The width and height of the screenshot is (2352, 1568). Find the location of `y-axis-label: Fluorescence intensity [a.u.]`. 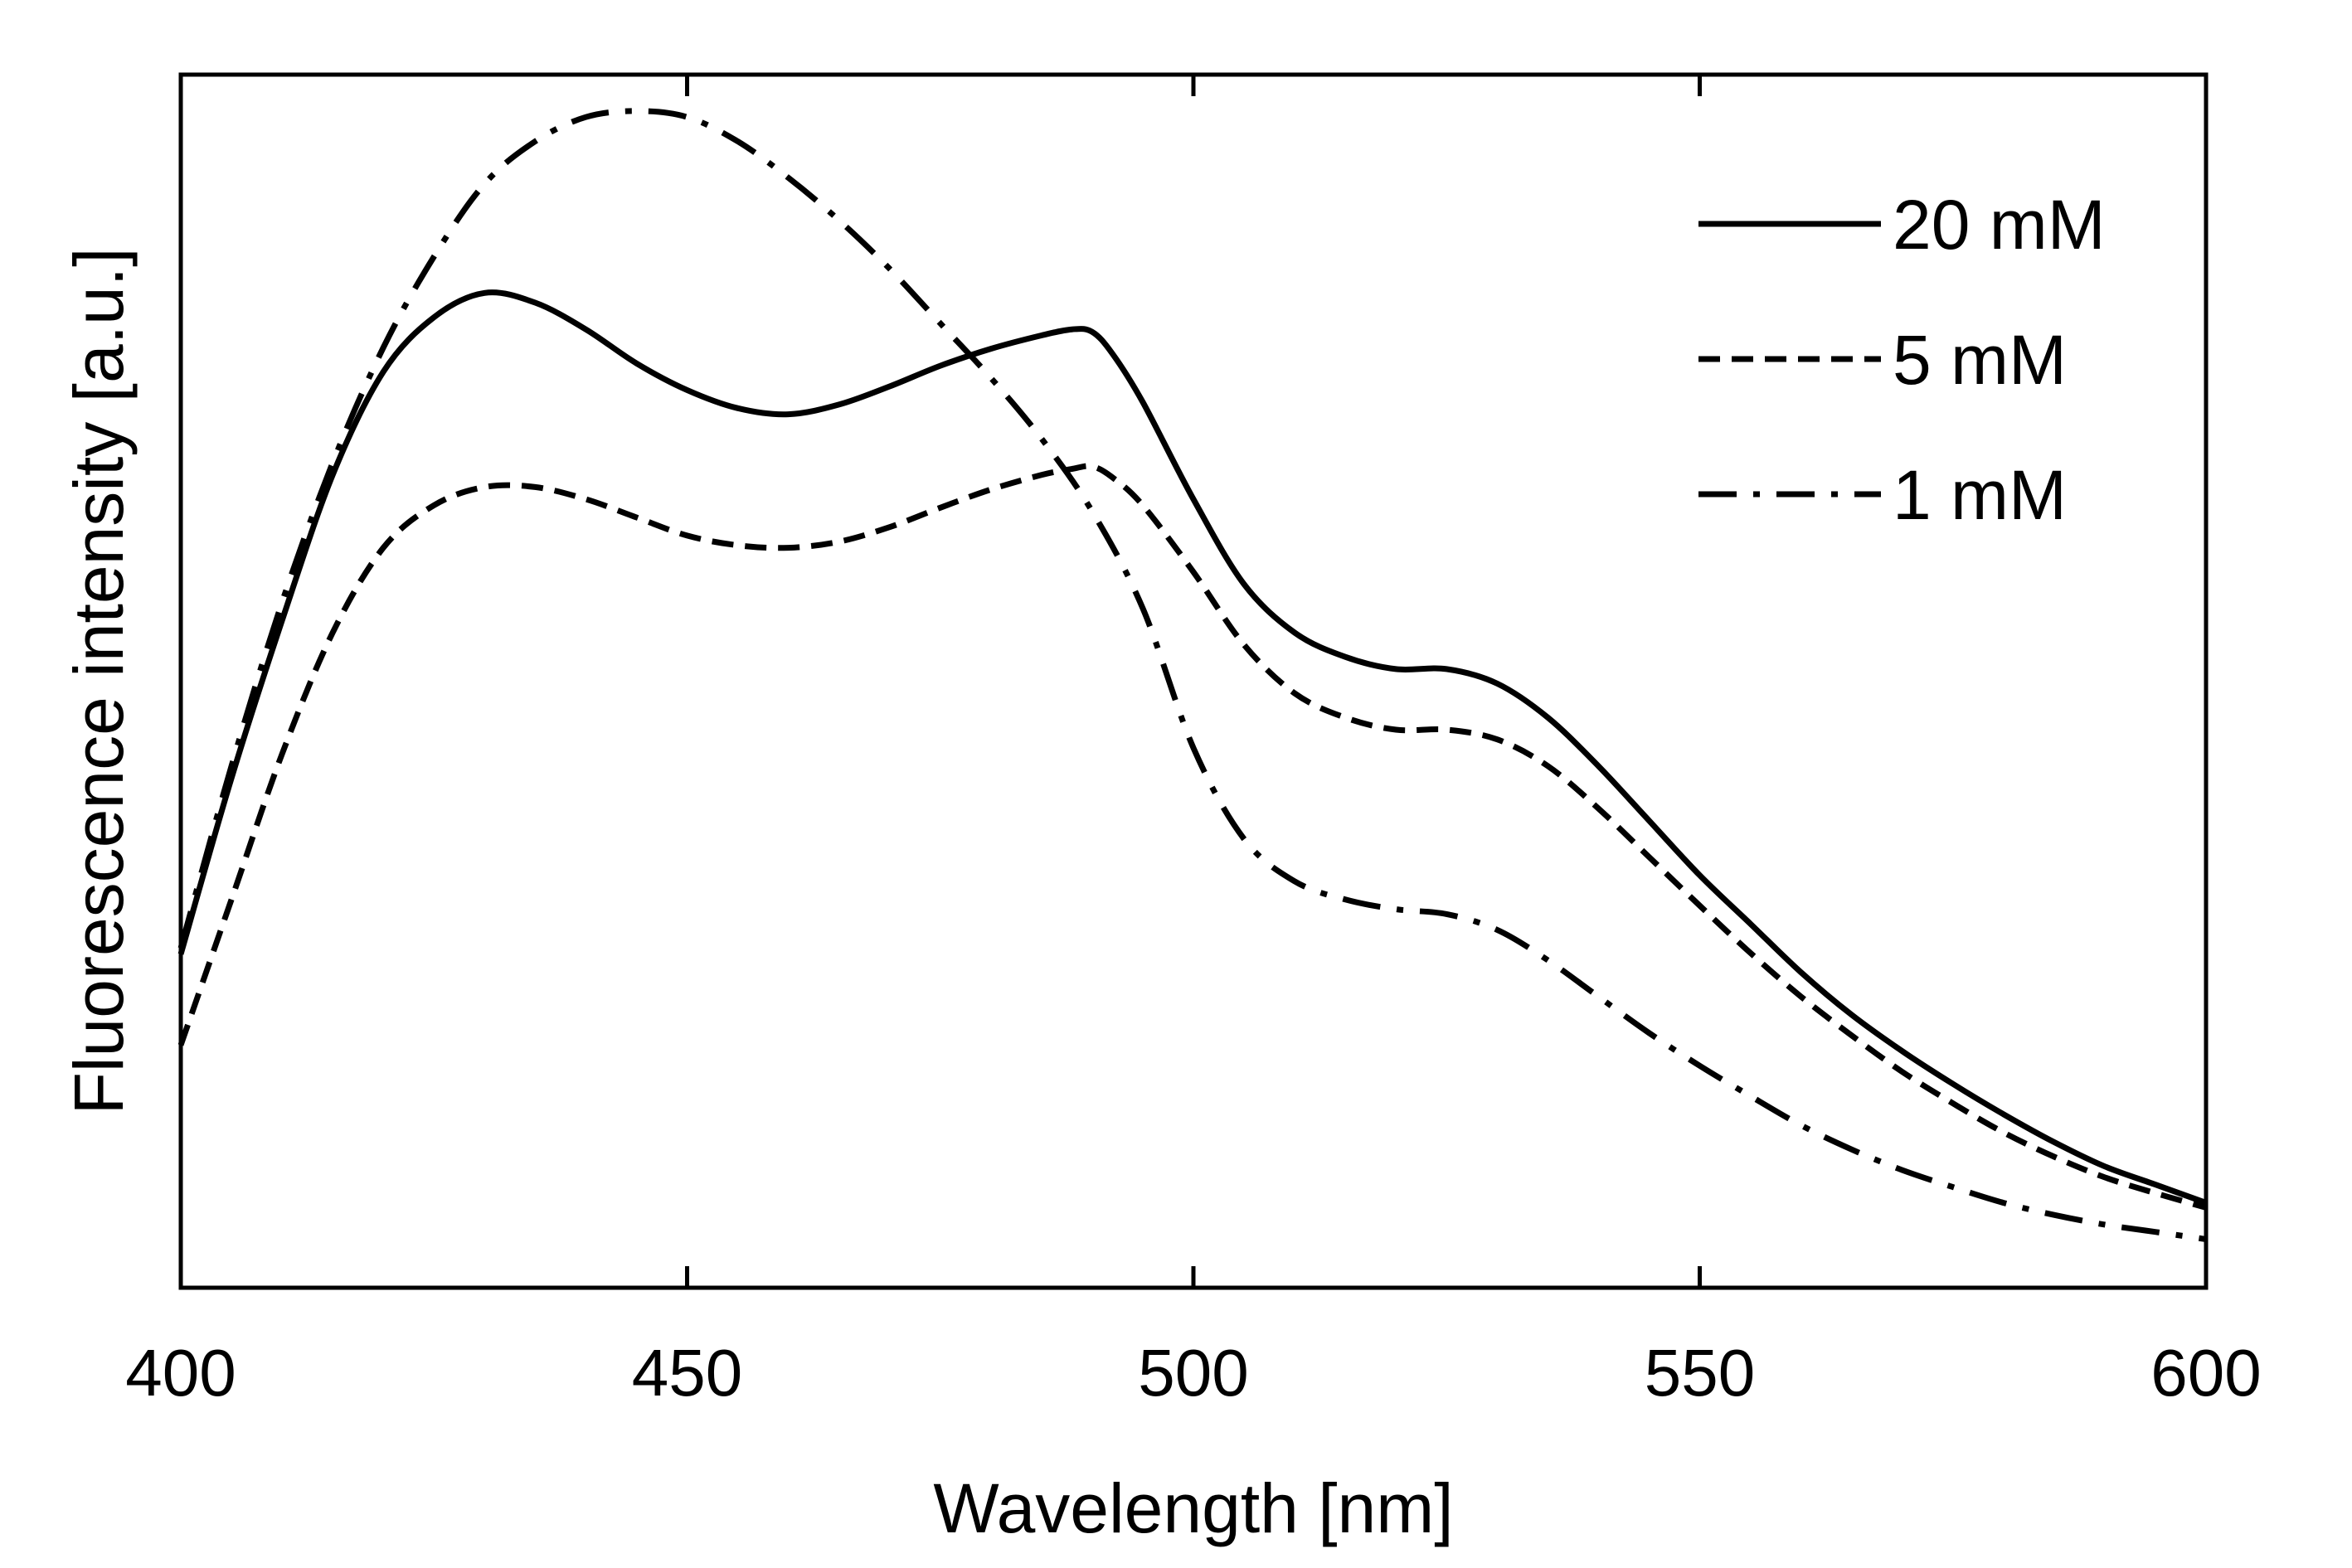

y-axis-label: Fluorescence intensity [a.u.] is located at coordinates (99, 681).